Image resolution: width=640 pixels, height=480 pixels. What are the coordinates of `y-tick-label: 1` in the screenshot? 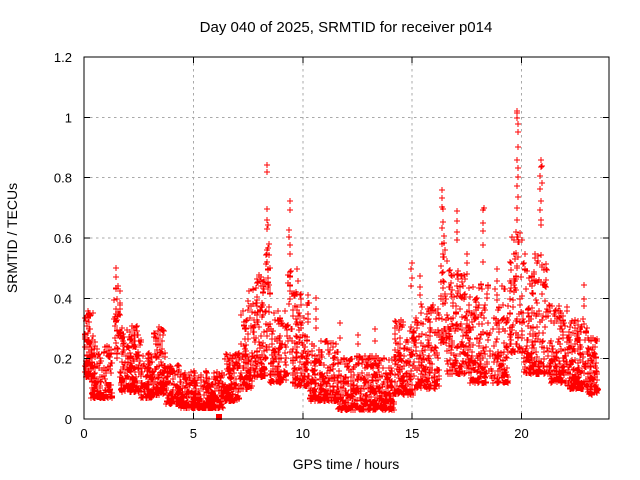 It's located at (68, 117).